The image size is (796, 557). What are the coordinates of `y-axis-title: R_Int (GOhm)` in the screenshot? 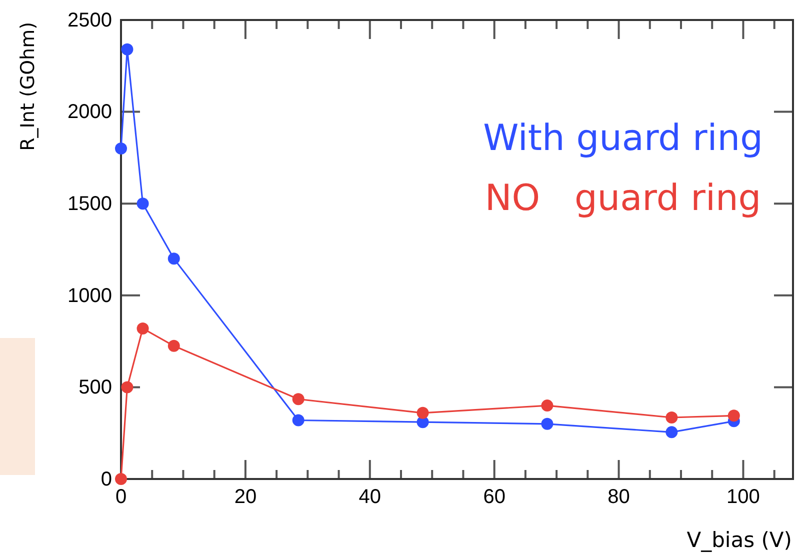 It's located at (28, 86).